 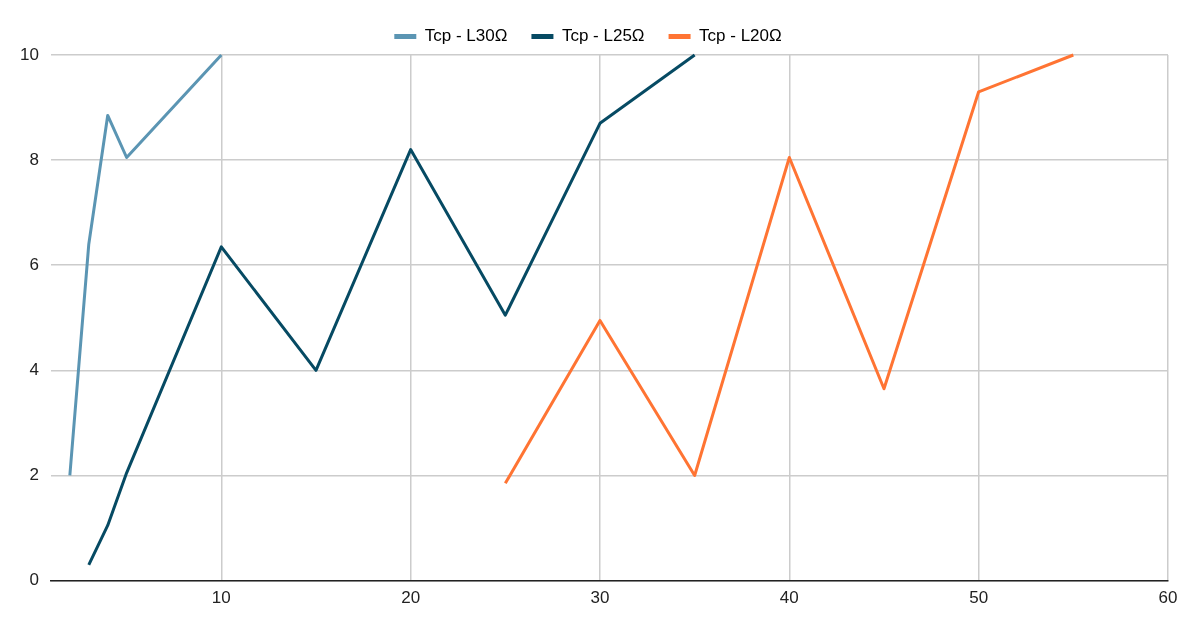 I want to click on x-tick-label: 30, so click(x=600, y=598).